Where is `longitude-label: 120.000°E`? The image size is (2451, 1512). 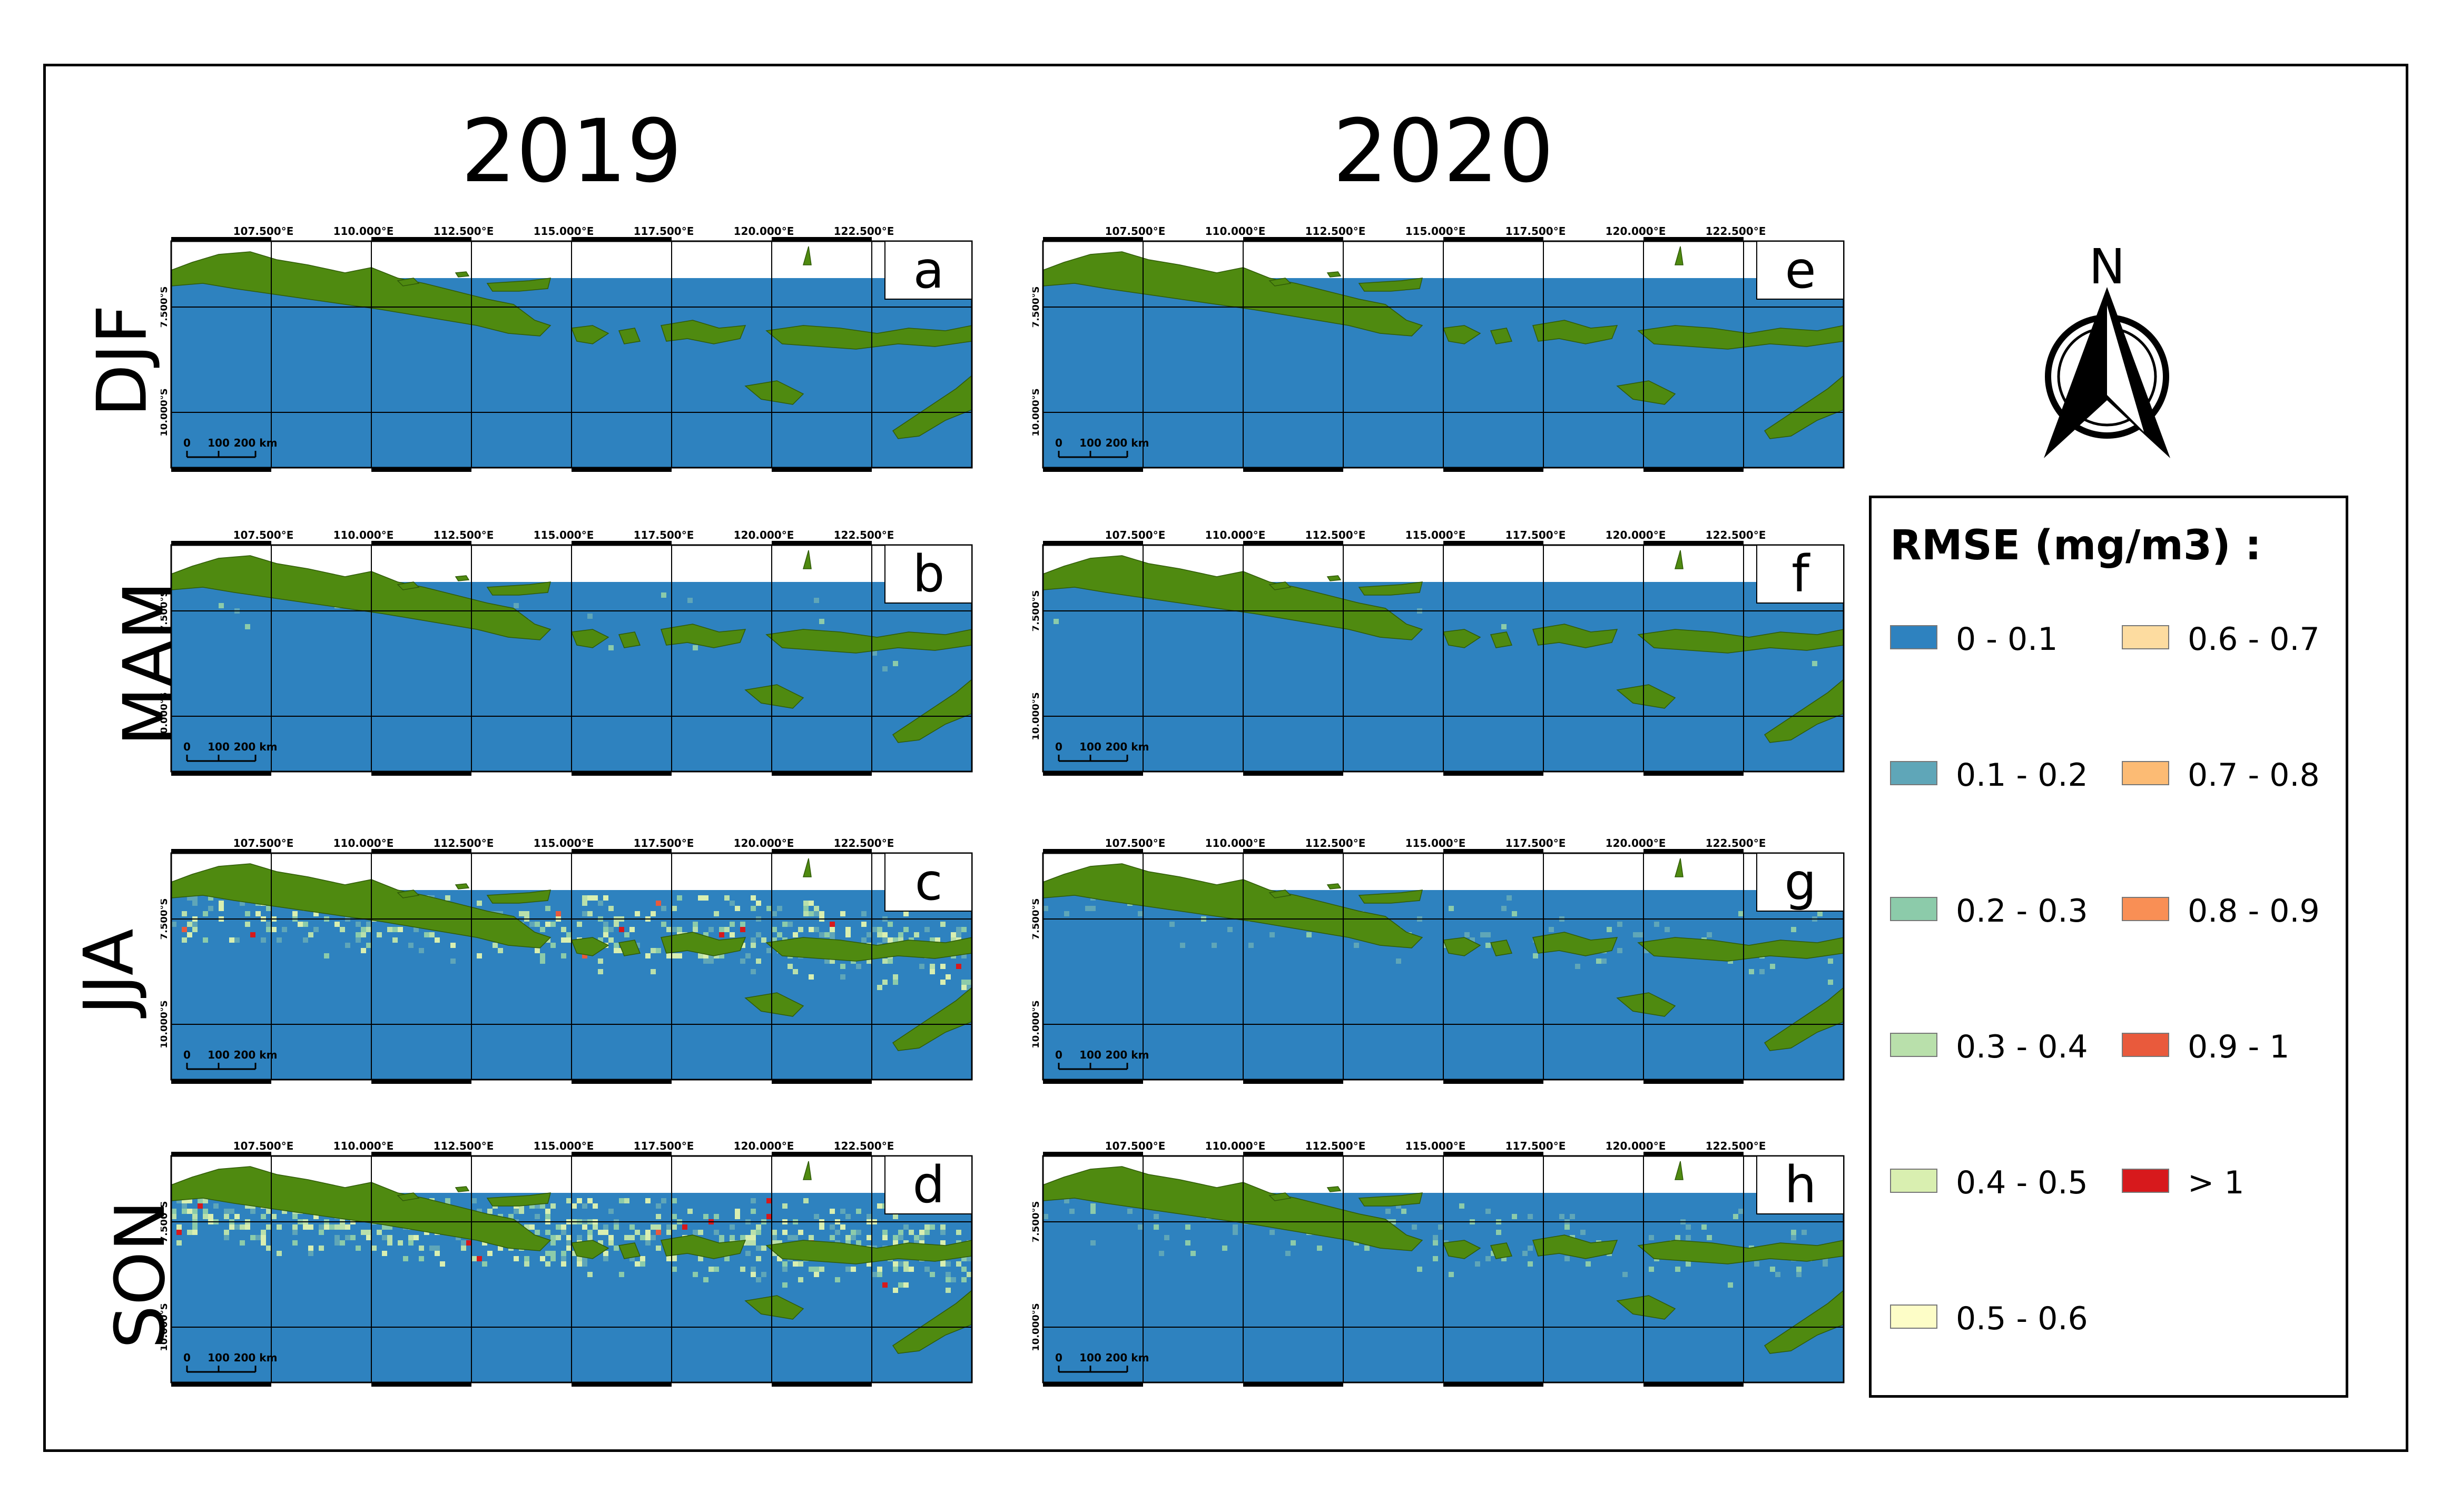 longitude-label: 120.000°E is located at coordinates (764, 843).